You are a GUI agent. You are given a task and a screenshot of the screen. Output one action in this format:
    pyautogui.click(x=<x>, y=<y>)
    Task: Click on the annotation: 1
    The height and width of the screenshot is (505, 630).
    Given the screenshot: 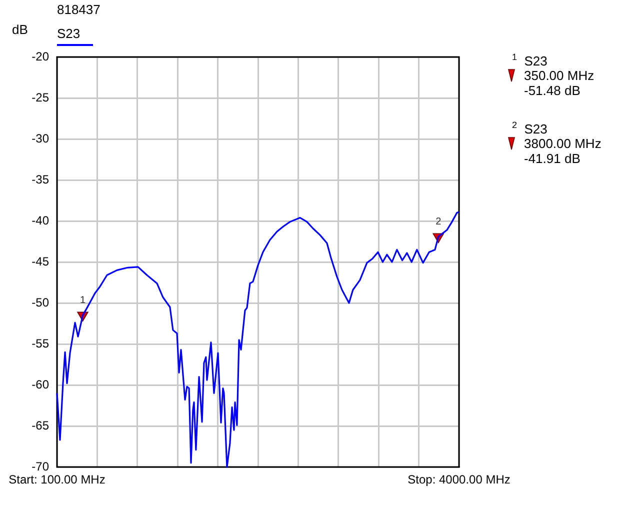 What is the action you would take?
    pyautogui.click(x=83, y=300)
    